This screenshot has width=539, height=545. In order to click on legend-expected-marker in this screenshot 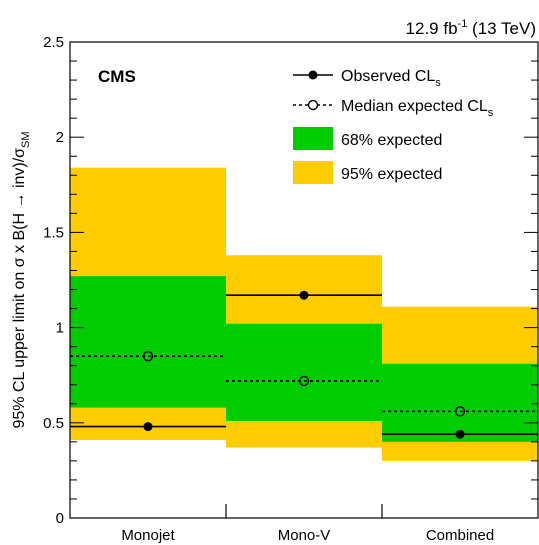, I will do `click(313, 105)`.